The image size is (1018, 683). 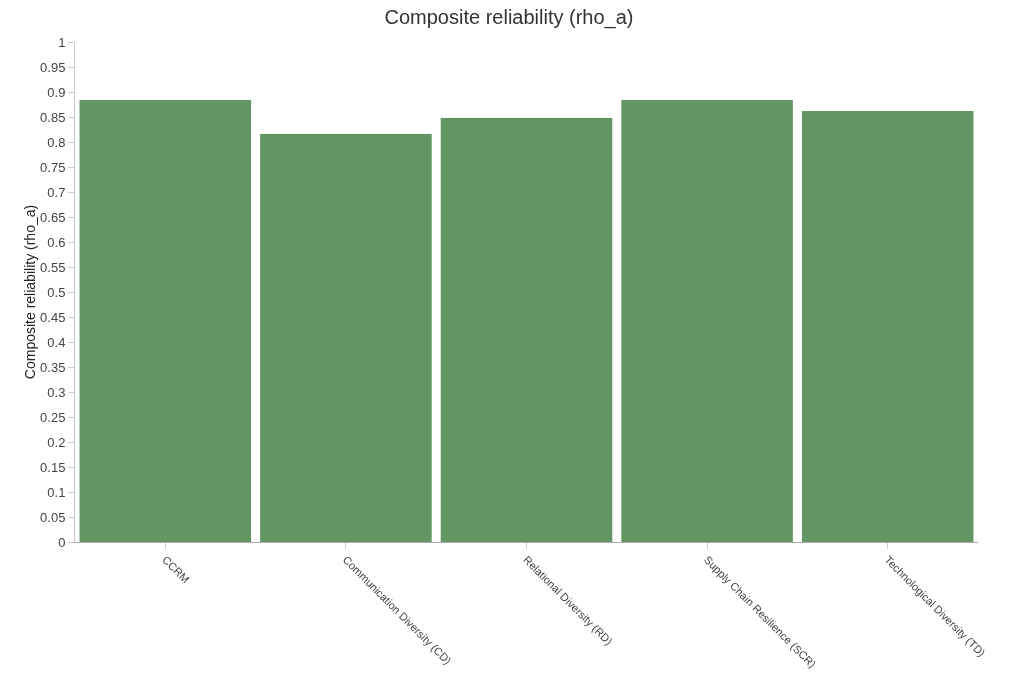 What do you see at coordinates (53, 167) in the screenshot?
I see `y-tick-label: 0.75` at bounding box center [53, 167].